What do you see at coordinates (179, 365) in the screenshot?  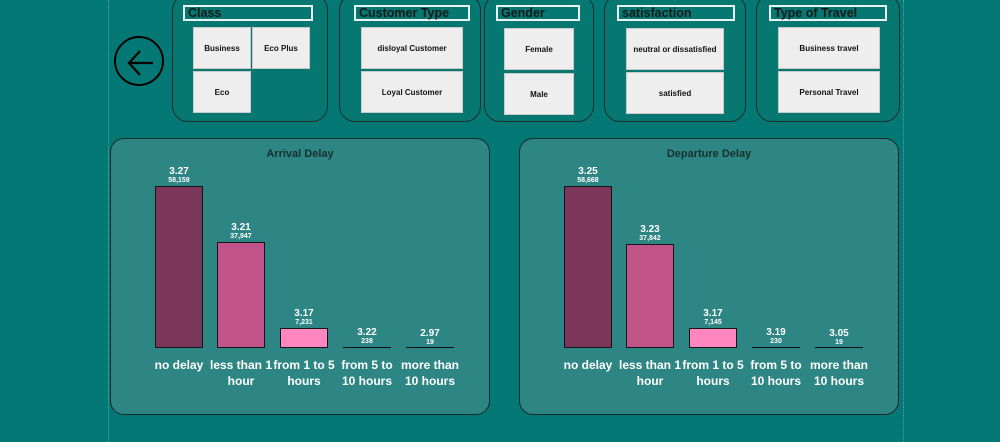 I see `arrival-category-label-1: no delay` at bounding box center [179, 365].